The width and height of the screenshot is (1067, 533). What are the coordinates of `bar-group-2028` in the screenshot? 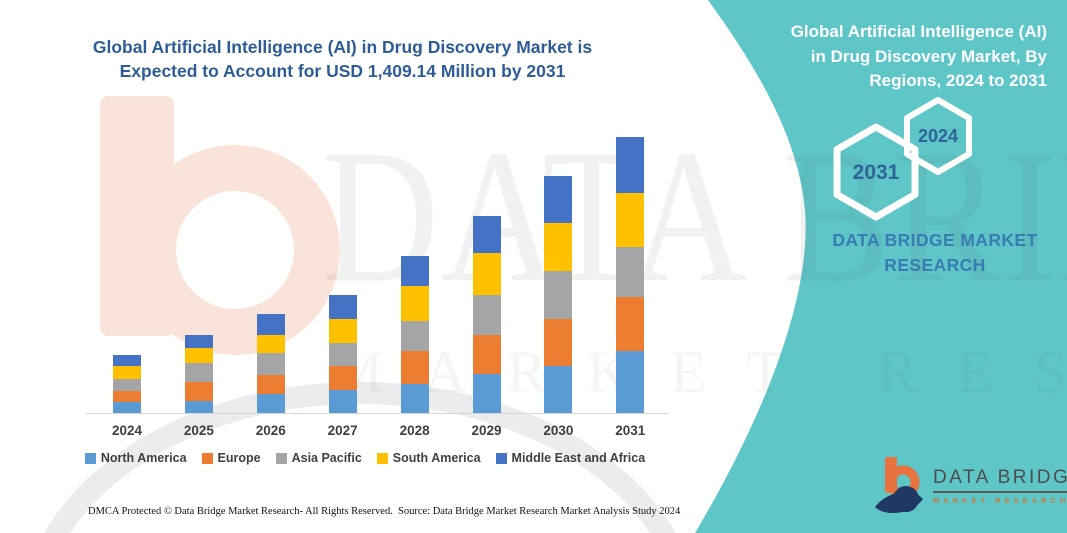 It's located at (414, 334).